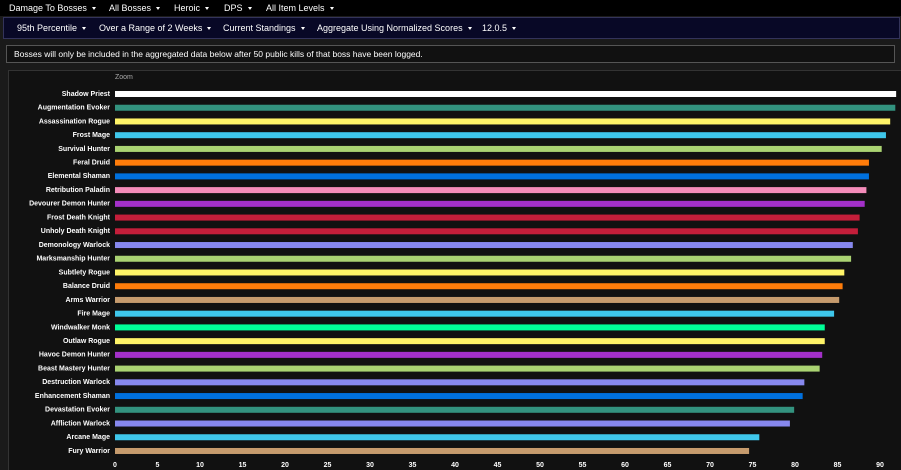  I want to click on y-tick-label: Frost Mage, so click(91, 135).